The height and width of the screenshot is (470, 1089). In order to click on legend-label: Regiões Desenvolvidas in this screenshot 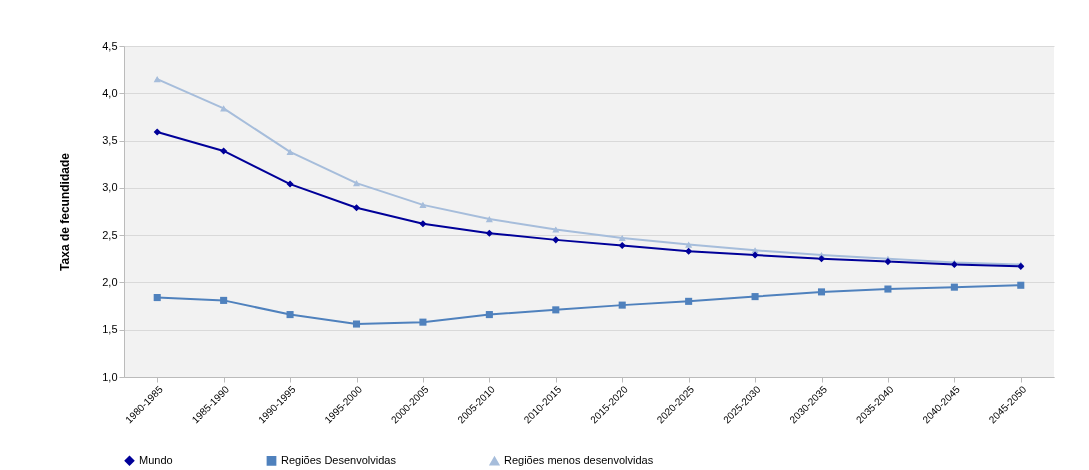, I will do `click(339, 459)`.